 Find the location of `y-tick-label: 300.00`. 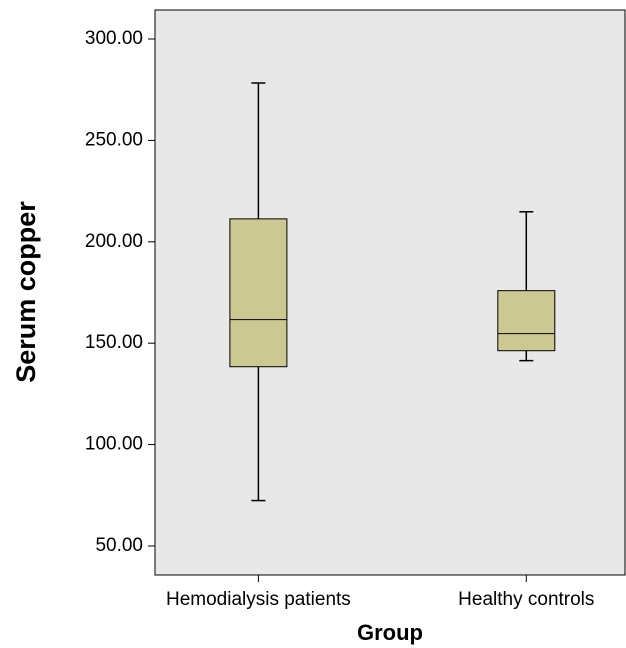

y-tick-label: 300.00 is located at coordinates (114, 38).